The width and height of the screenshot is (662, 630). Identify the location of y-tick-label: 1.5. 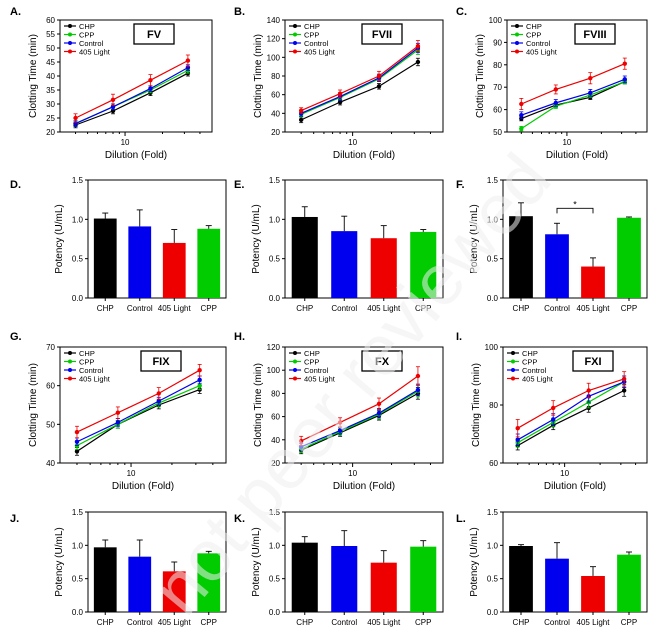
(493, 180).